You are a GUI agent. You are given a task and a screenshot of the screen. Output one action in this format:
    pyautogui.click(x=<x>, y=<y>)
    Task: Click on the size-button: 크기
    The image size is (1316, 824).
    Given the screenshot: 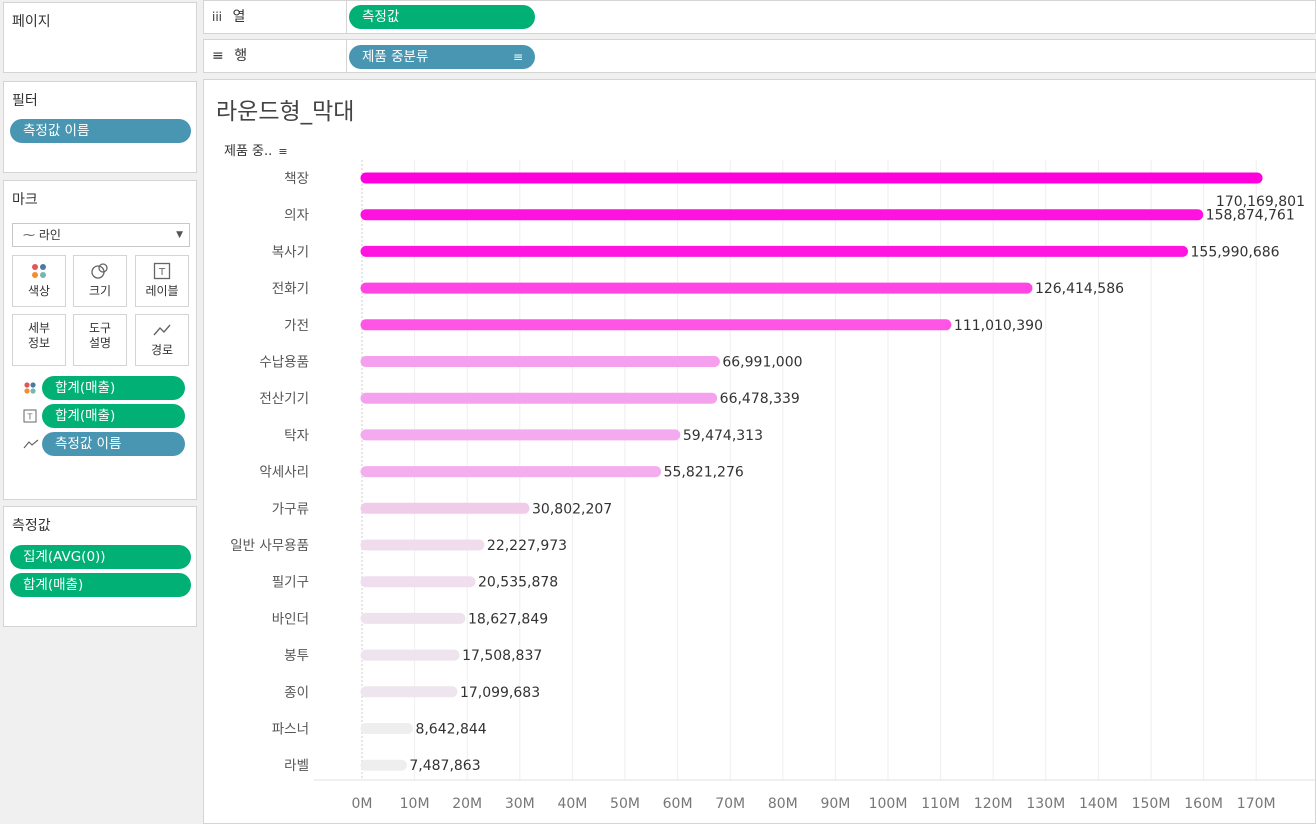 What is the action you would take?
    pyautogui.click(x=100, y=281)
    